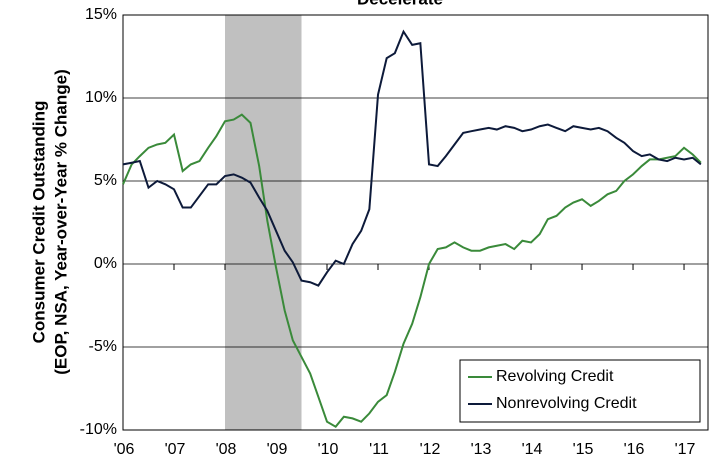 This screenshot has height=460, width=718. What do you see at coordinates (226, 449) in the screenshot?
I see `x-tick-label: '08` at bounding box center [226, 449].